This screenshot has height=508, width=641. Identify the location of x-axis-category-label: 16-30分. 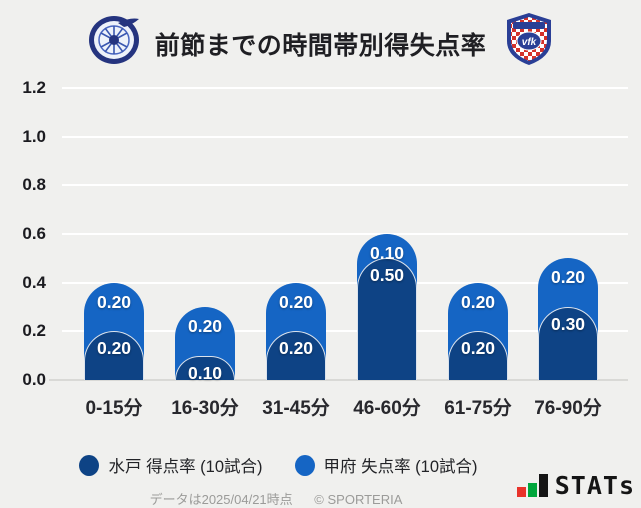
(205, 408).